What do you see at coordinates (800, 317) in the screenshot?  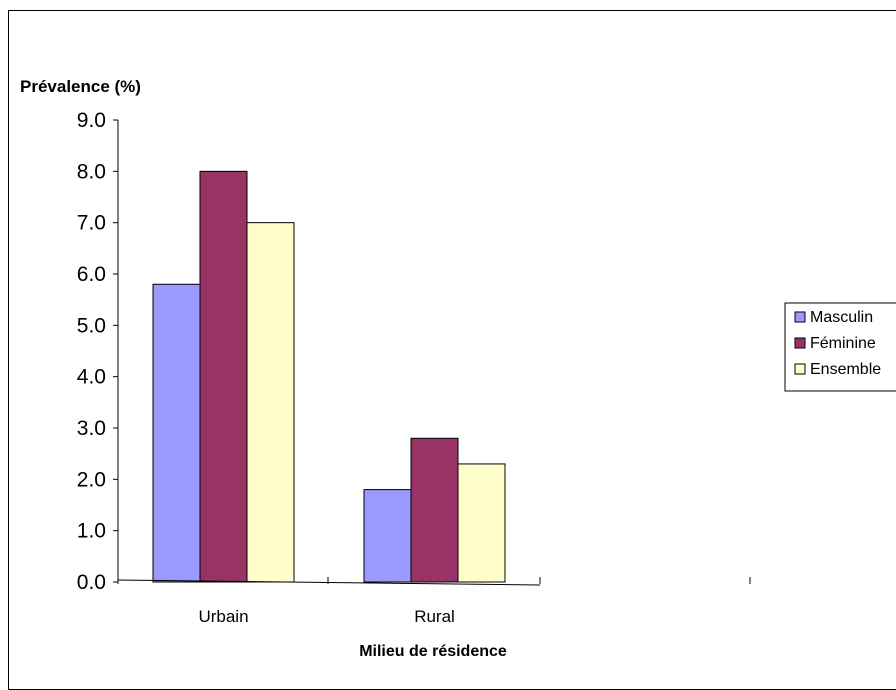 I see `legend-swatch-masculin` at bounding box center [800, 317].